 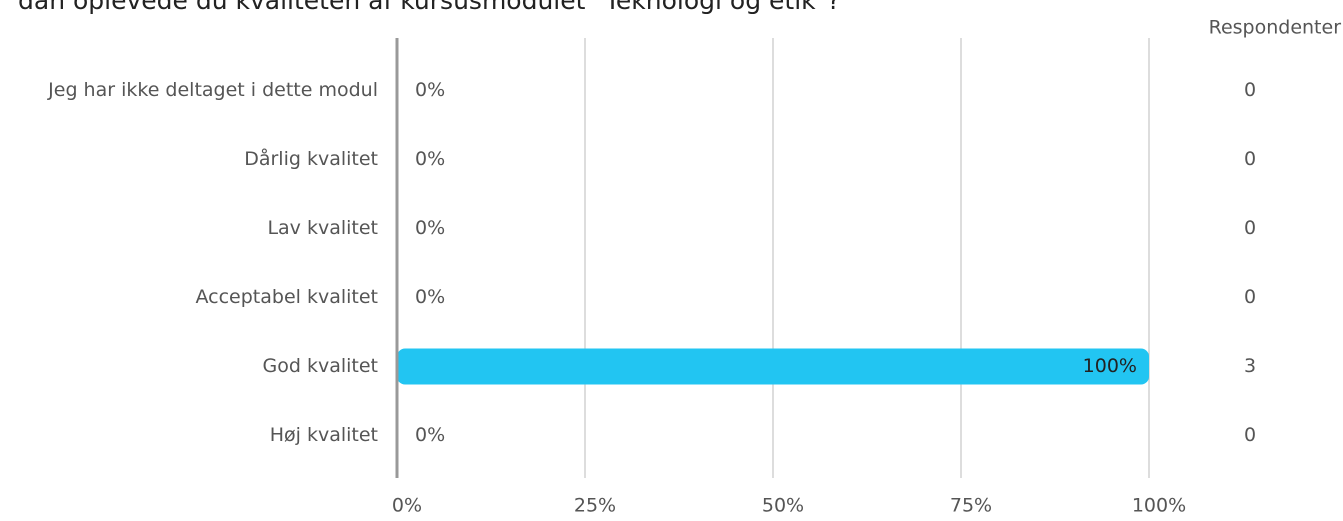 I want to click on category-label: Acceptabel kvalitet, so click(x=286, y=297).